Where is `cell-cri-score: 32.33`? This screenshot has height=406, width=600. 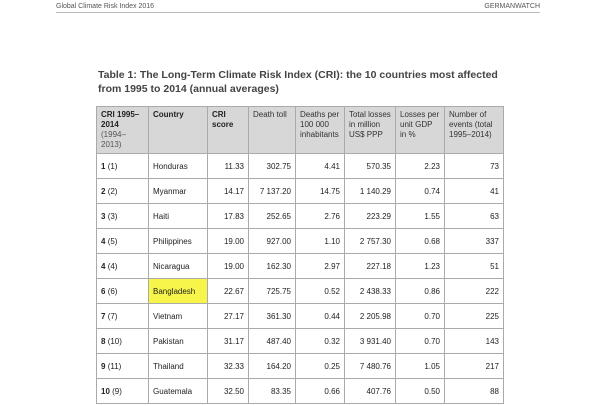
cell-cri-score: 32.33 is located at coordinates (228, 366).